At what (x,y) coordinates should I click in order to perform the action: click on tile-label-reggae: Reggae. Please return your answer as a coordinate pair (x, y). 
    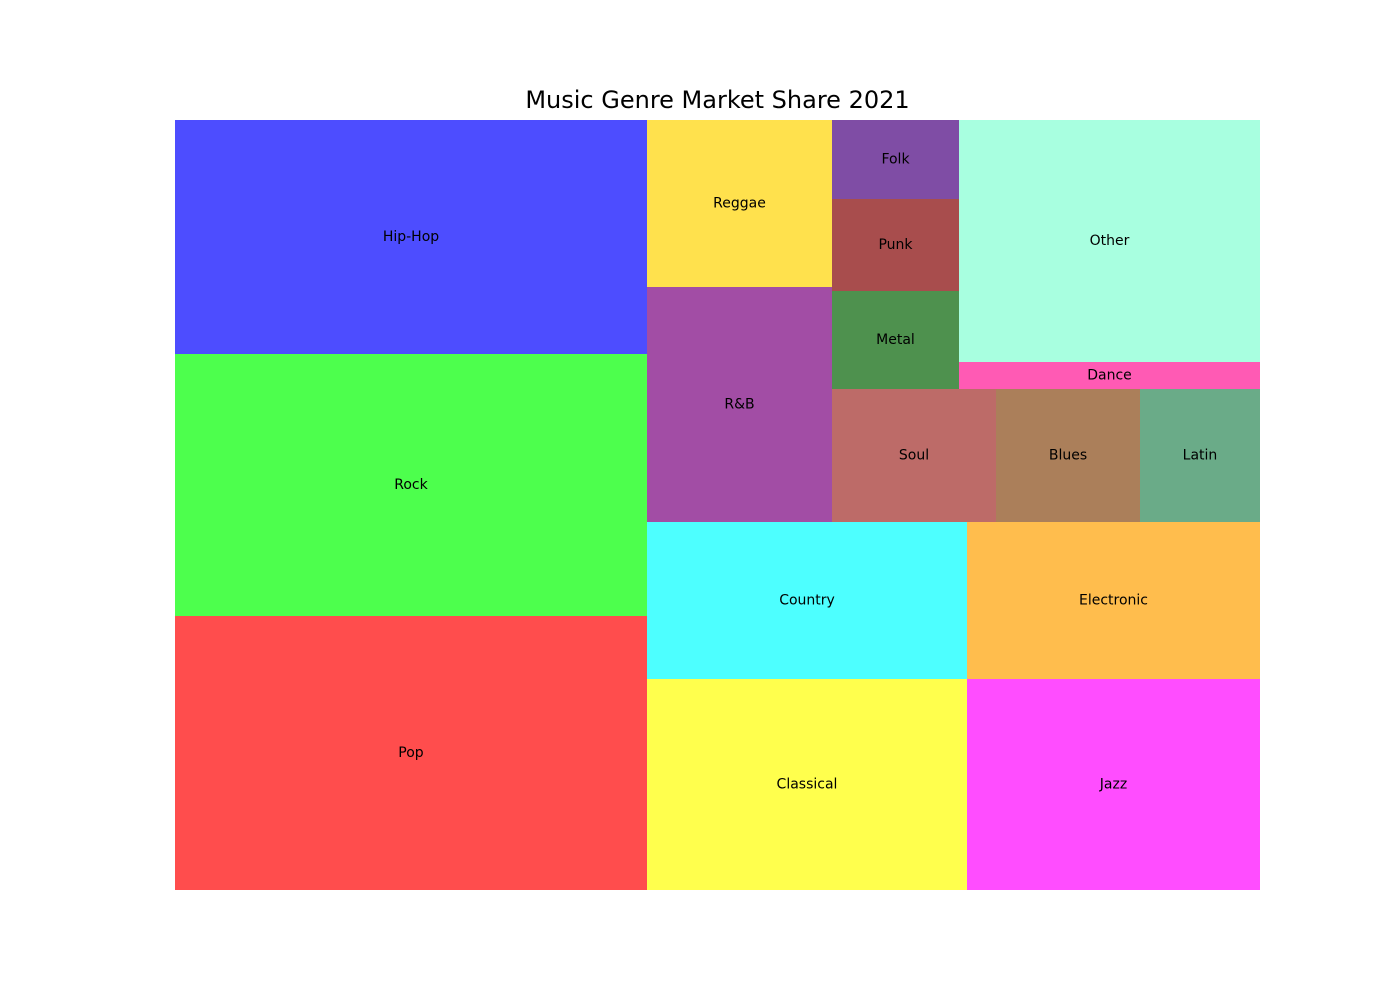
    Looking at the image, I should click on (739, 204).